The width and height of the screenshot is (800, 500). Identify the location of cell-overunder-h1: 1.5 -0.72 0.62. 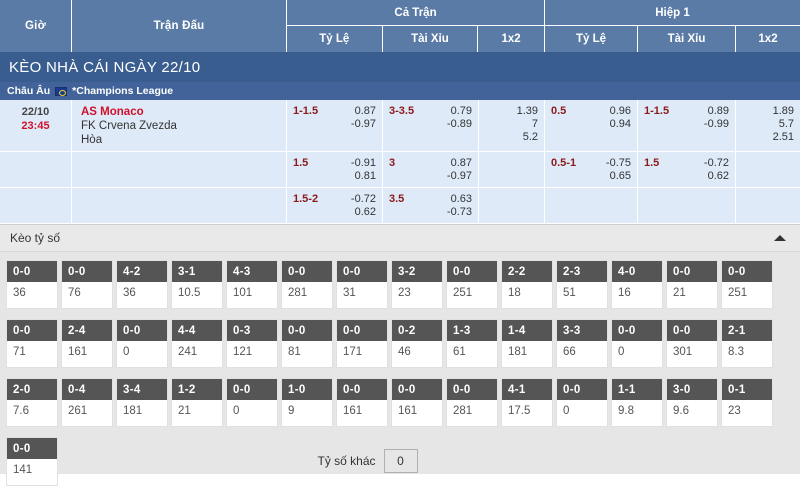
(687, 169).